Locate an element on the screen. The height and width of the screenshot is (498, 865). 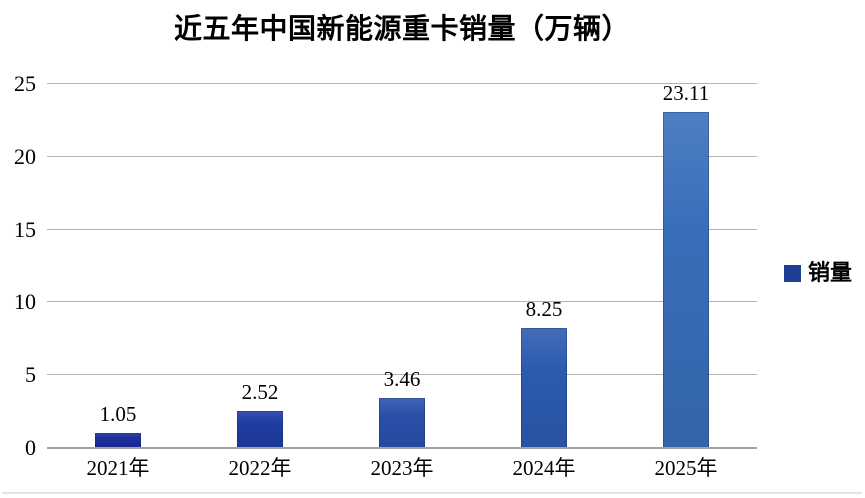
bar-value-label: 3.46 is located at coordinates (402, 378).